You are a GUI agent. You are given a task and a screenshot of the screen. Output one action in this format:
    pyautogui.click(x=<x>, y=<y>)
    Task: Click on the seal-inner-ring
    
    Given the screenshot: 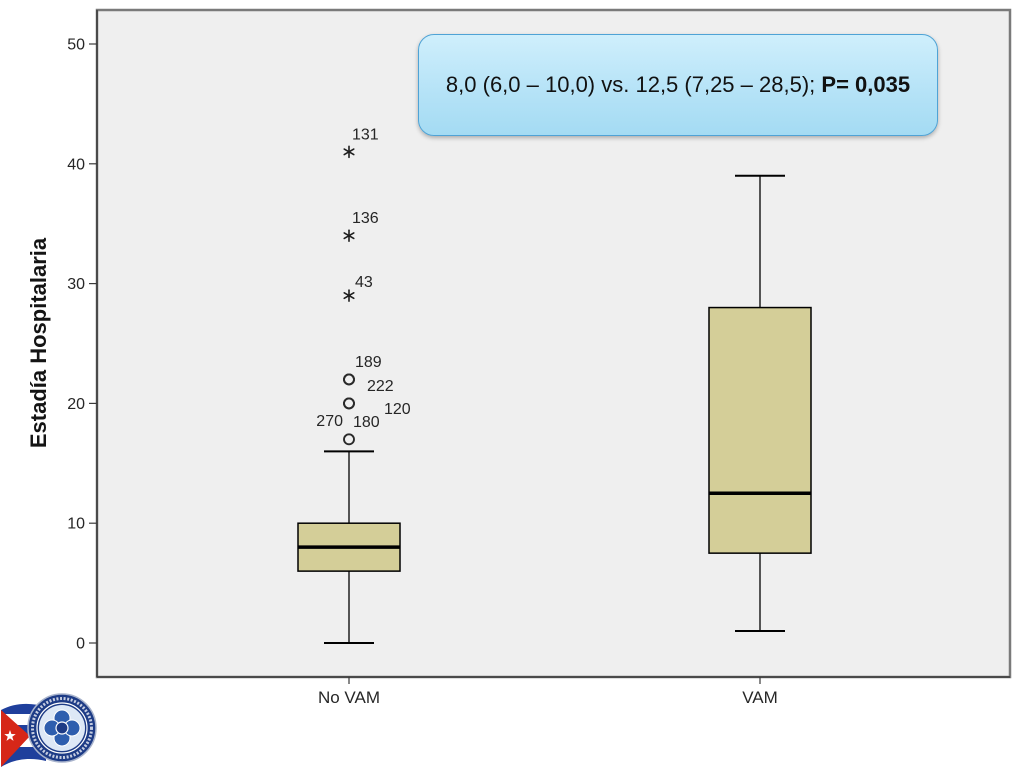 What is the action you would take?
    pyautogui.click(x=62, y=728)
    